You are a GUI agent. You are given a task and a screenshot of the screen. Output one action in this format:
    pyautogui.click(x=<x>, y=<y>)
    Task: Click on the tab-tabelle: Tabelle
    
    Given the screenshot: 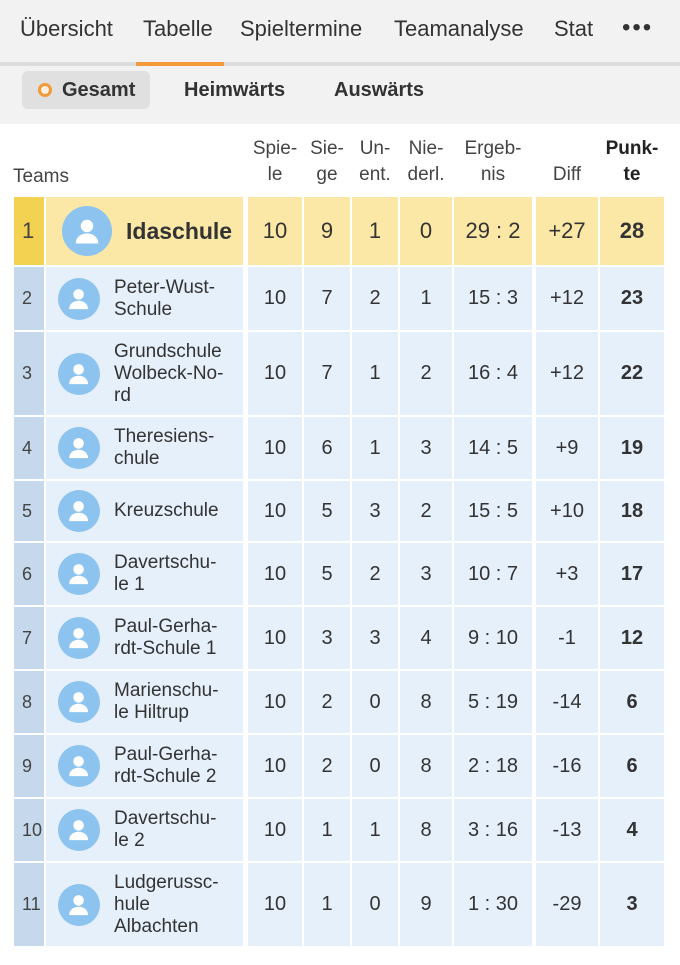 What is the action you would take?
    pyautogui.click(x=178, y=28)
    